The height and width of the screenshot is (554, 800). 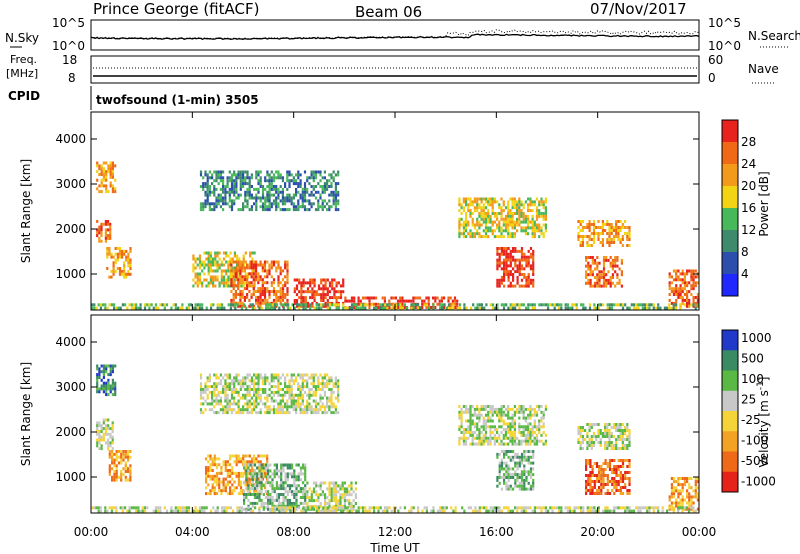 I want to click on power-scatter-patch, so click(x=106, y=177).